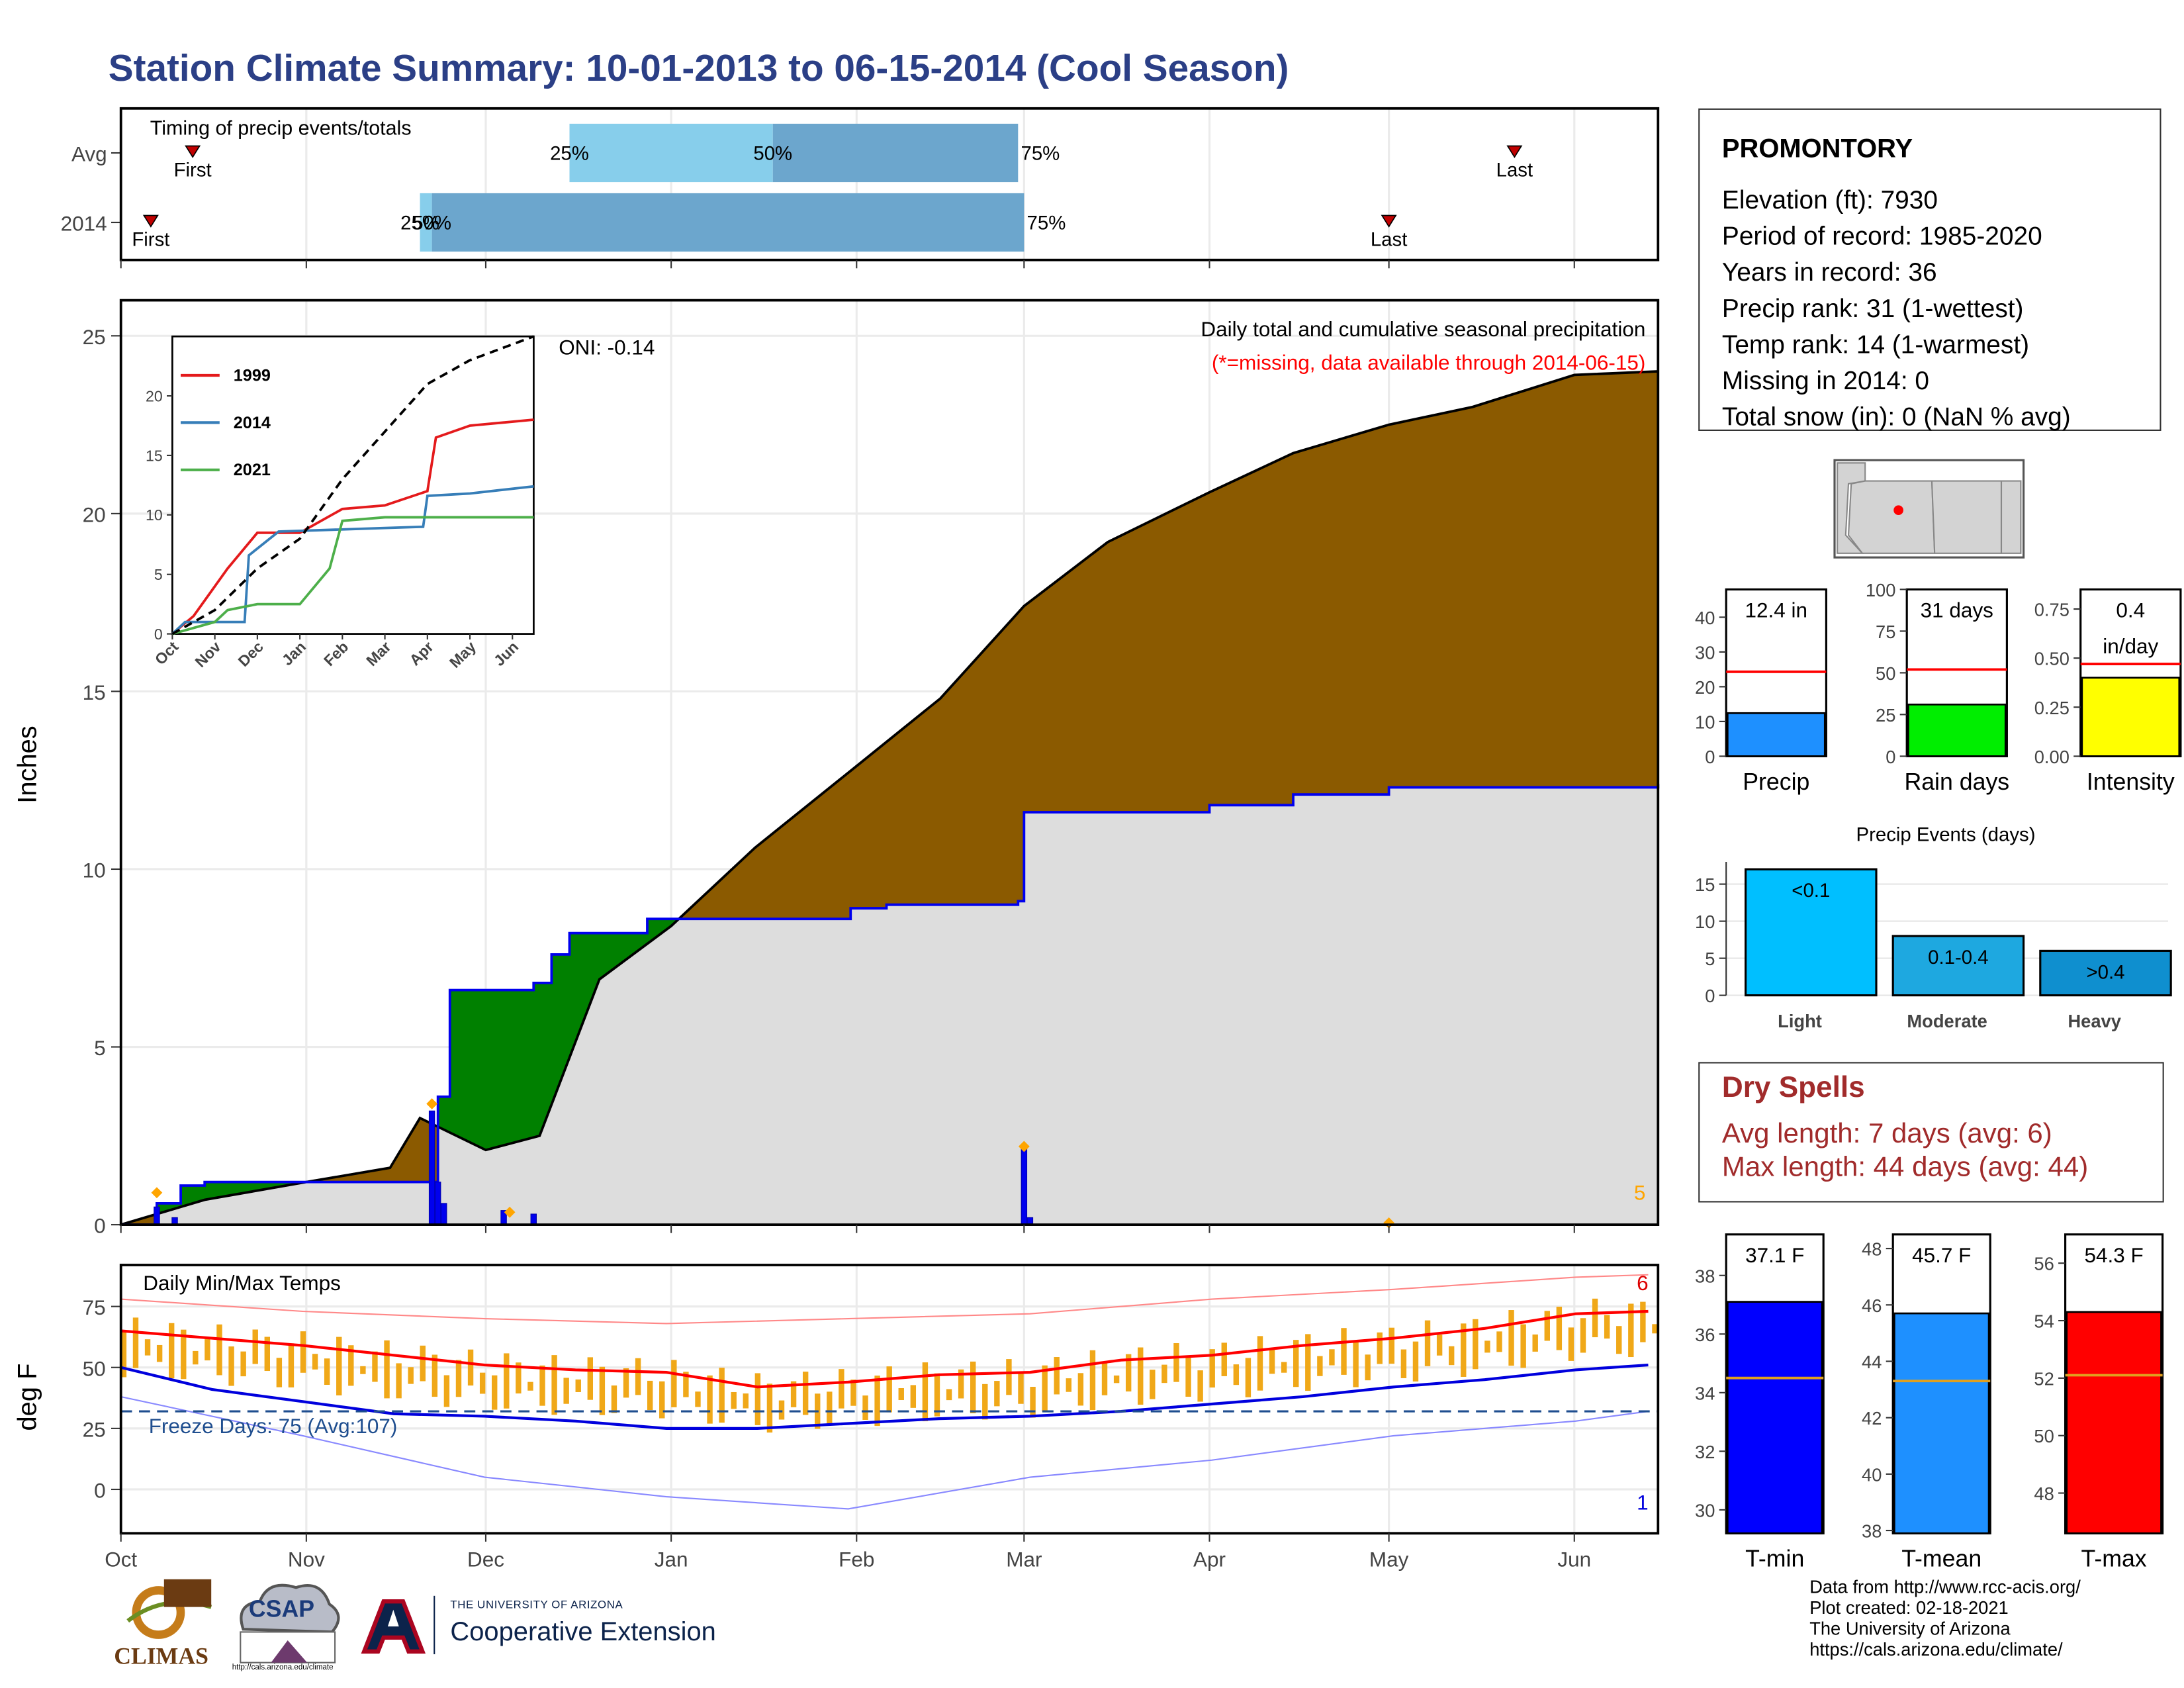 Image resolution: width=2184 pixels, height=1688 pixels. I want to click on gauge-y-label: 36, so click(1705, 1335).